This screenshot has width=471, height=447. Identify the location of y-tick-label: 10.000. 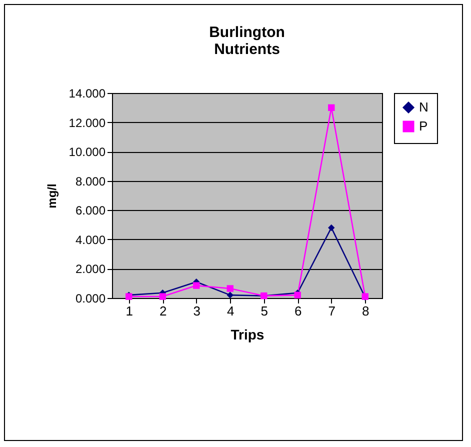
(87, 152).